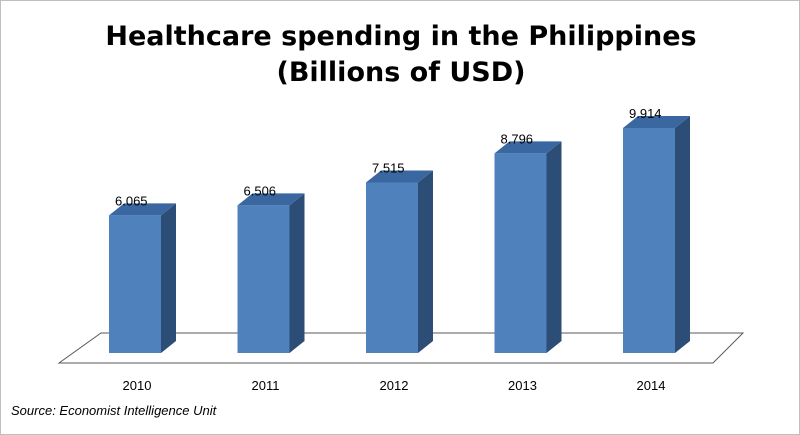 This screenshot has height=435, width=800. I want to click on x-tick-label: 2010, so click(137, 385).